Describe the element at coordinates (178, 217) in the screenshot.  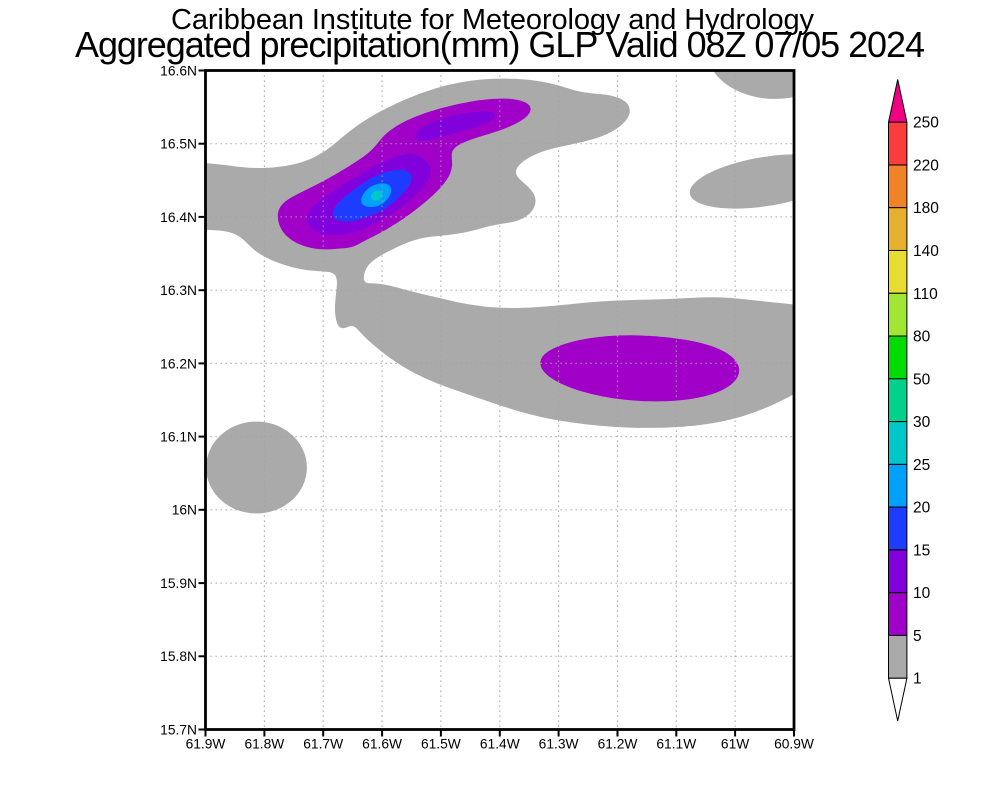
I see `svg-text: 16.4N` at that location.